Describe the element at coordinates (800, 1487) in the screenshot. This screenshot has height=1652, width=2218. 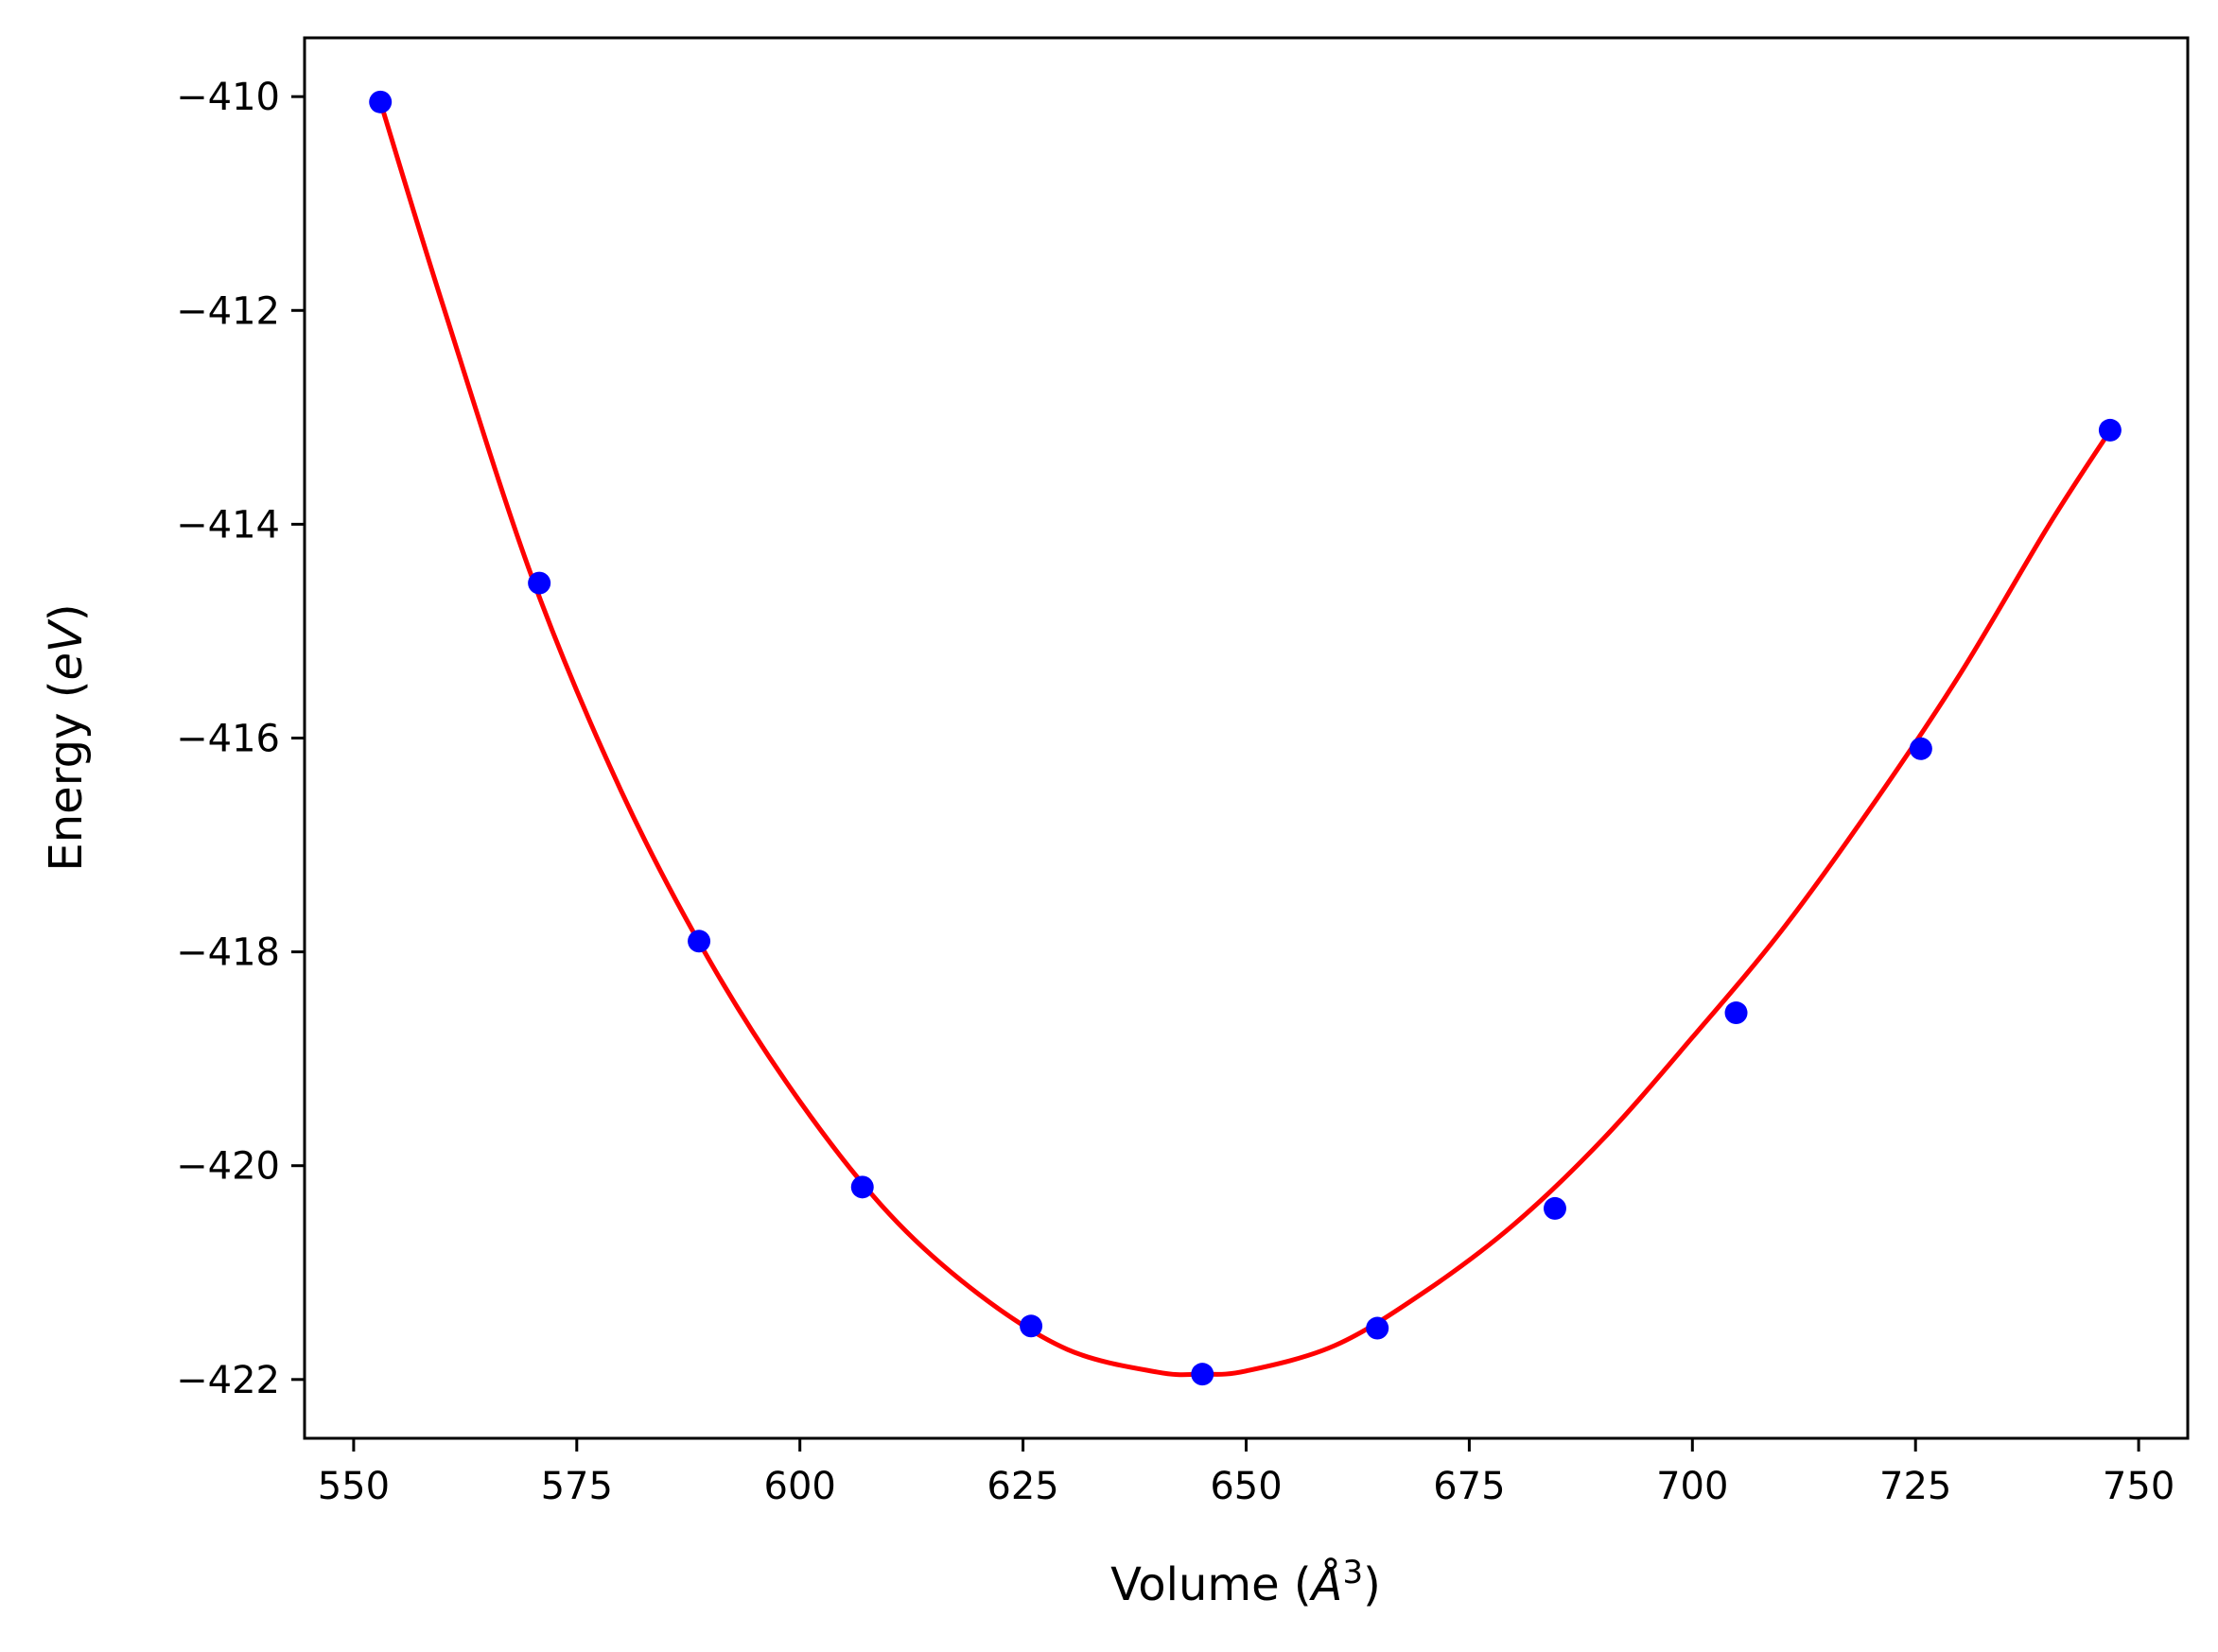
I see `x-tick-label: 600` at that location.